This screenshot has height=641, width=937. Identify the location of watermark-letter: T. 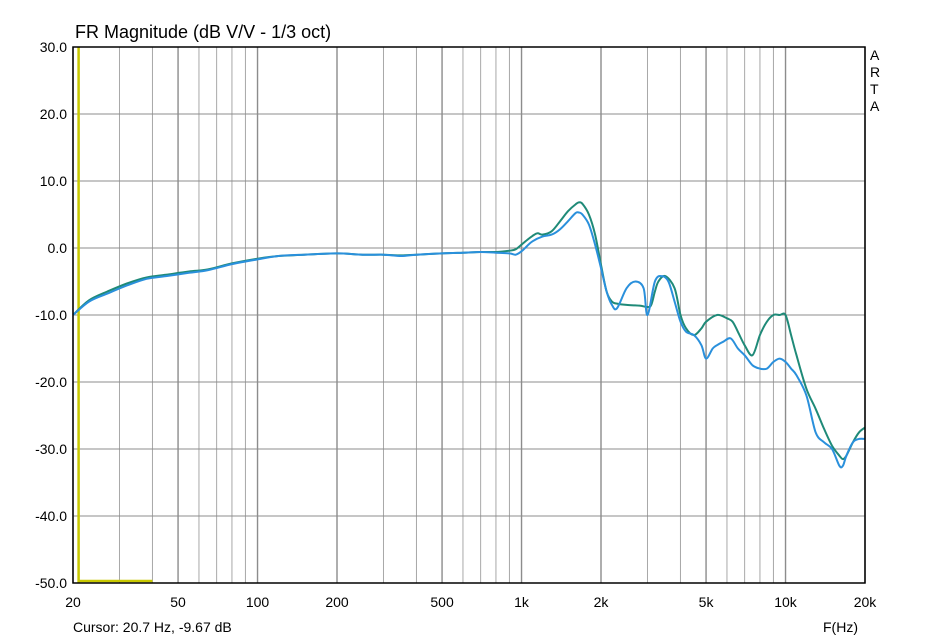
(874, 89).